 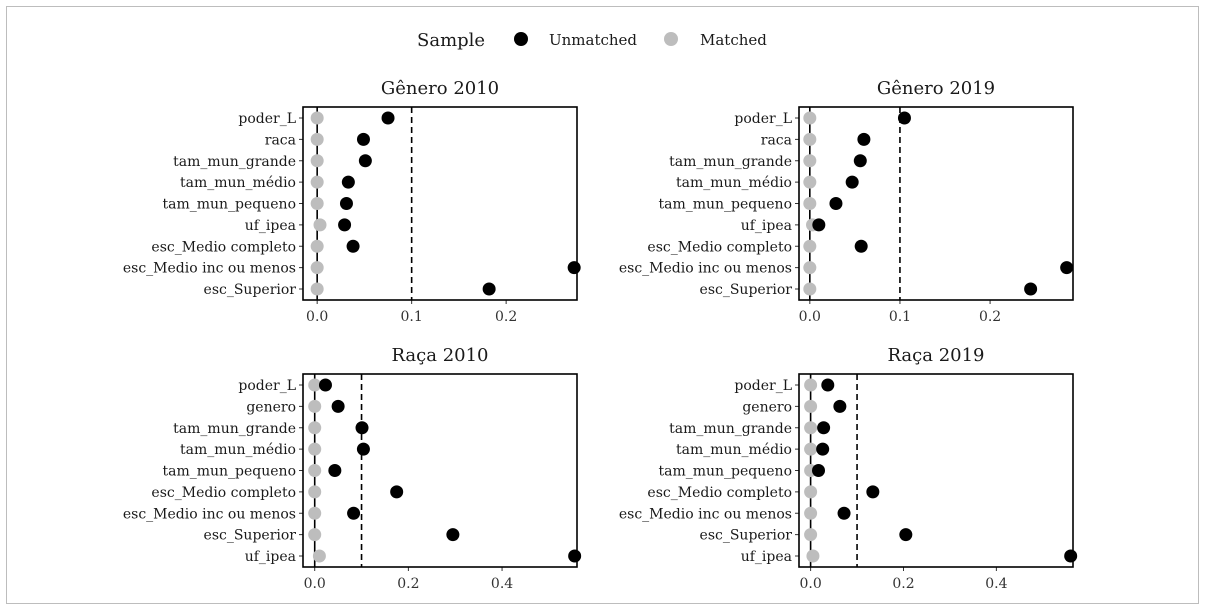 What do you see at coordinates (936, 88) in the screenshot?
I see `panel-title: Gênero 2019` at bounding box center [936, 88].